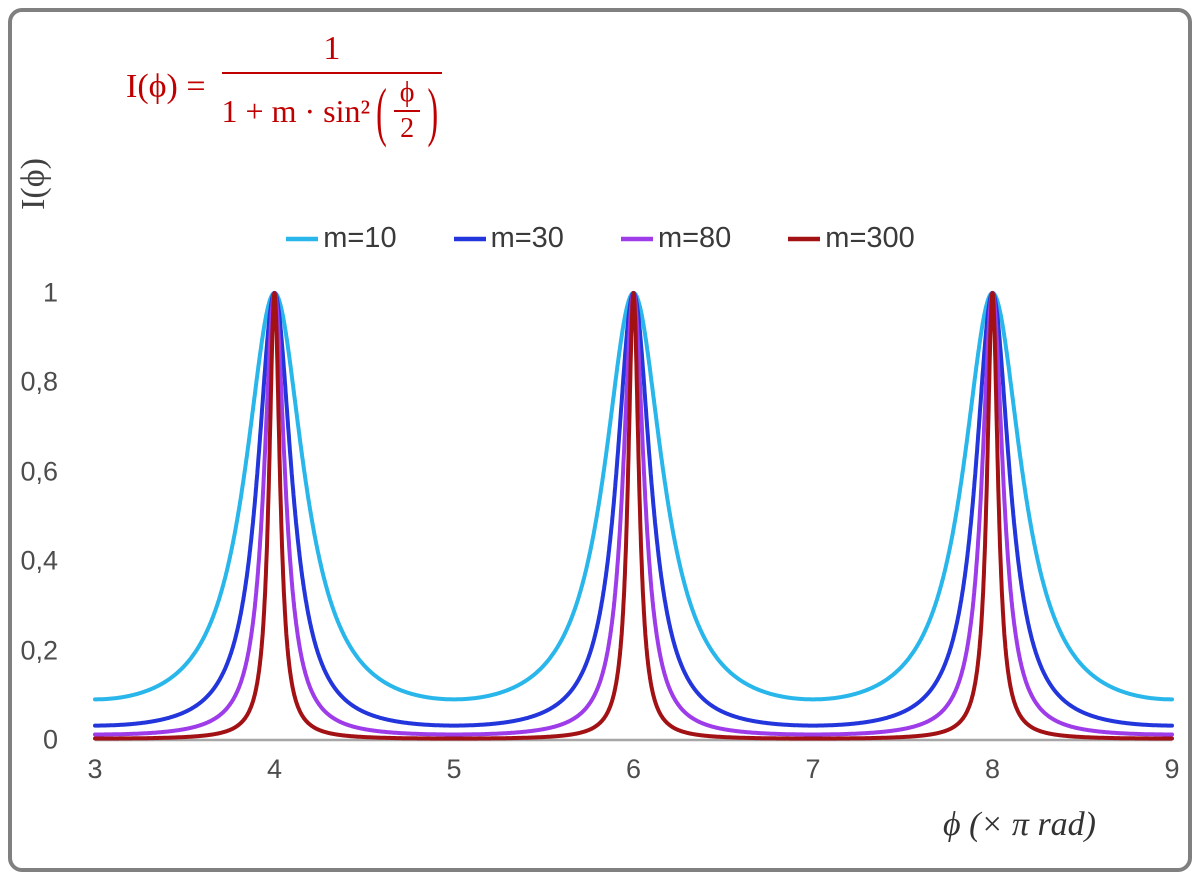 The width and height of the screenshot is (1200, 880). Describe the element at coordinates (39, 381) in the screenshot. I see `y-tick-label: 0,8` at that location.